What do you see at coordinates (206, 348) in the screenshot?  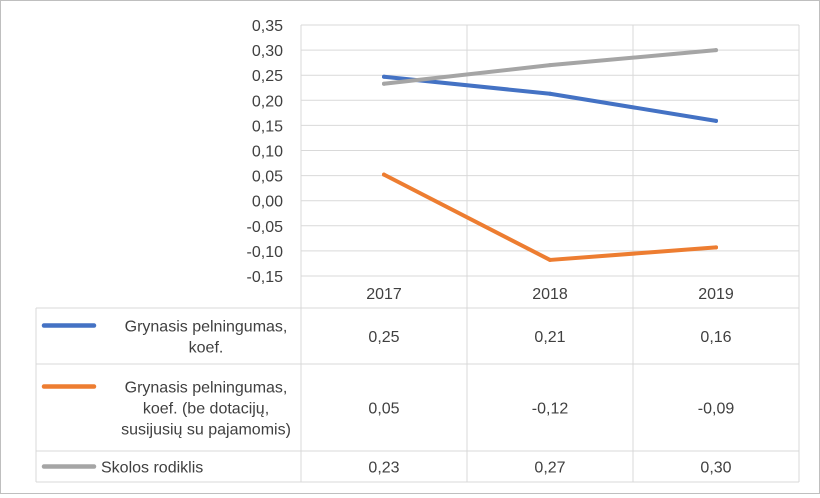 I see `legend-label: koef.` at bounding box center [206, 348].